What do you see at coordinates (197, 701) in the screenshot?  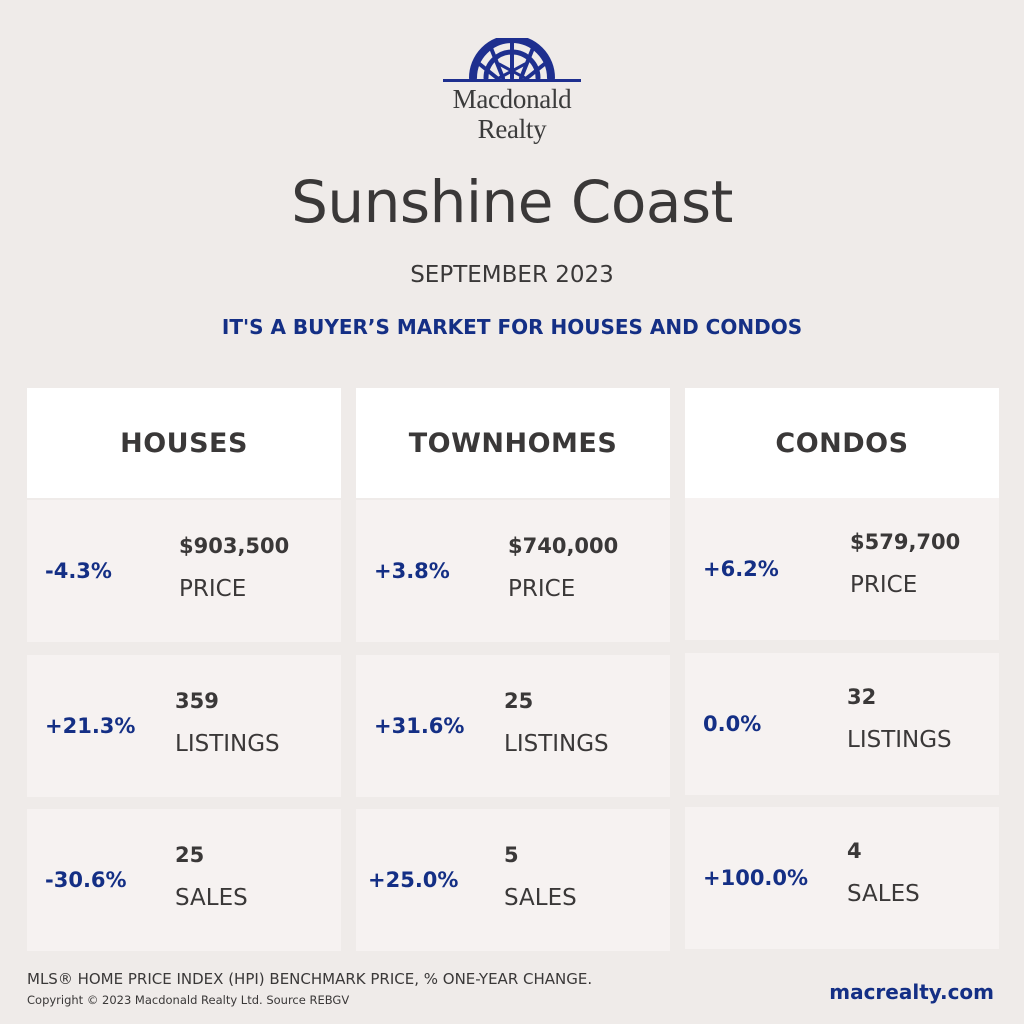 I see `stat-value: 359` at bounding box center [197, 701].